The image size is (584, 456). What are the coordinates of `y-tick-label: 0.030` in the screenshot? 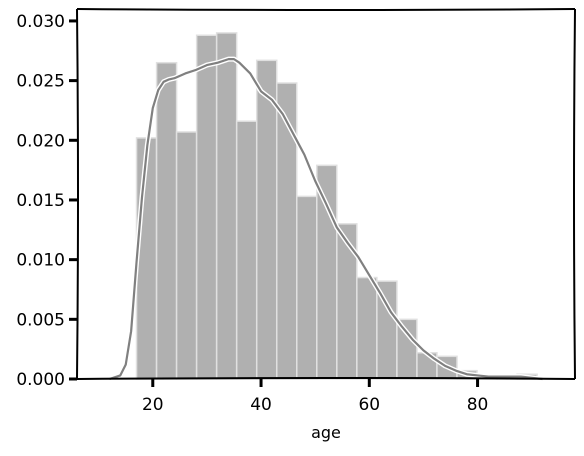 It's located at (40, 22).